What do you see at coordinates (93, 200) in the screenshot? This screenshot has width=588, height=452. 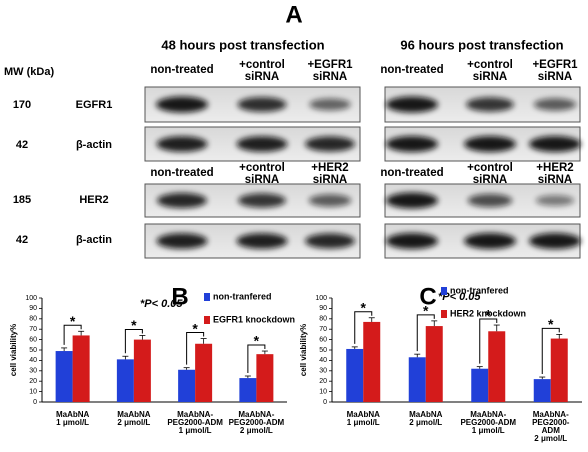 I see `protein-name: HER2` at bounding box center [93, 200].